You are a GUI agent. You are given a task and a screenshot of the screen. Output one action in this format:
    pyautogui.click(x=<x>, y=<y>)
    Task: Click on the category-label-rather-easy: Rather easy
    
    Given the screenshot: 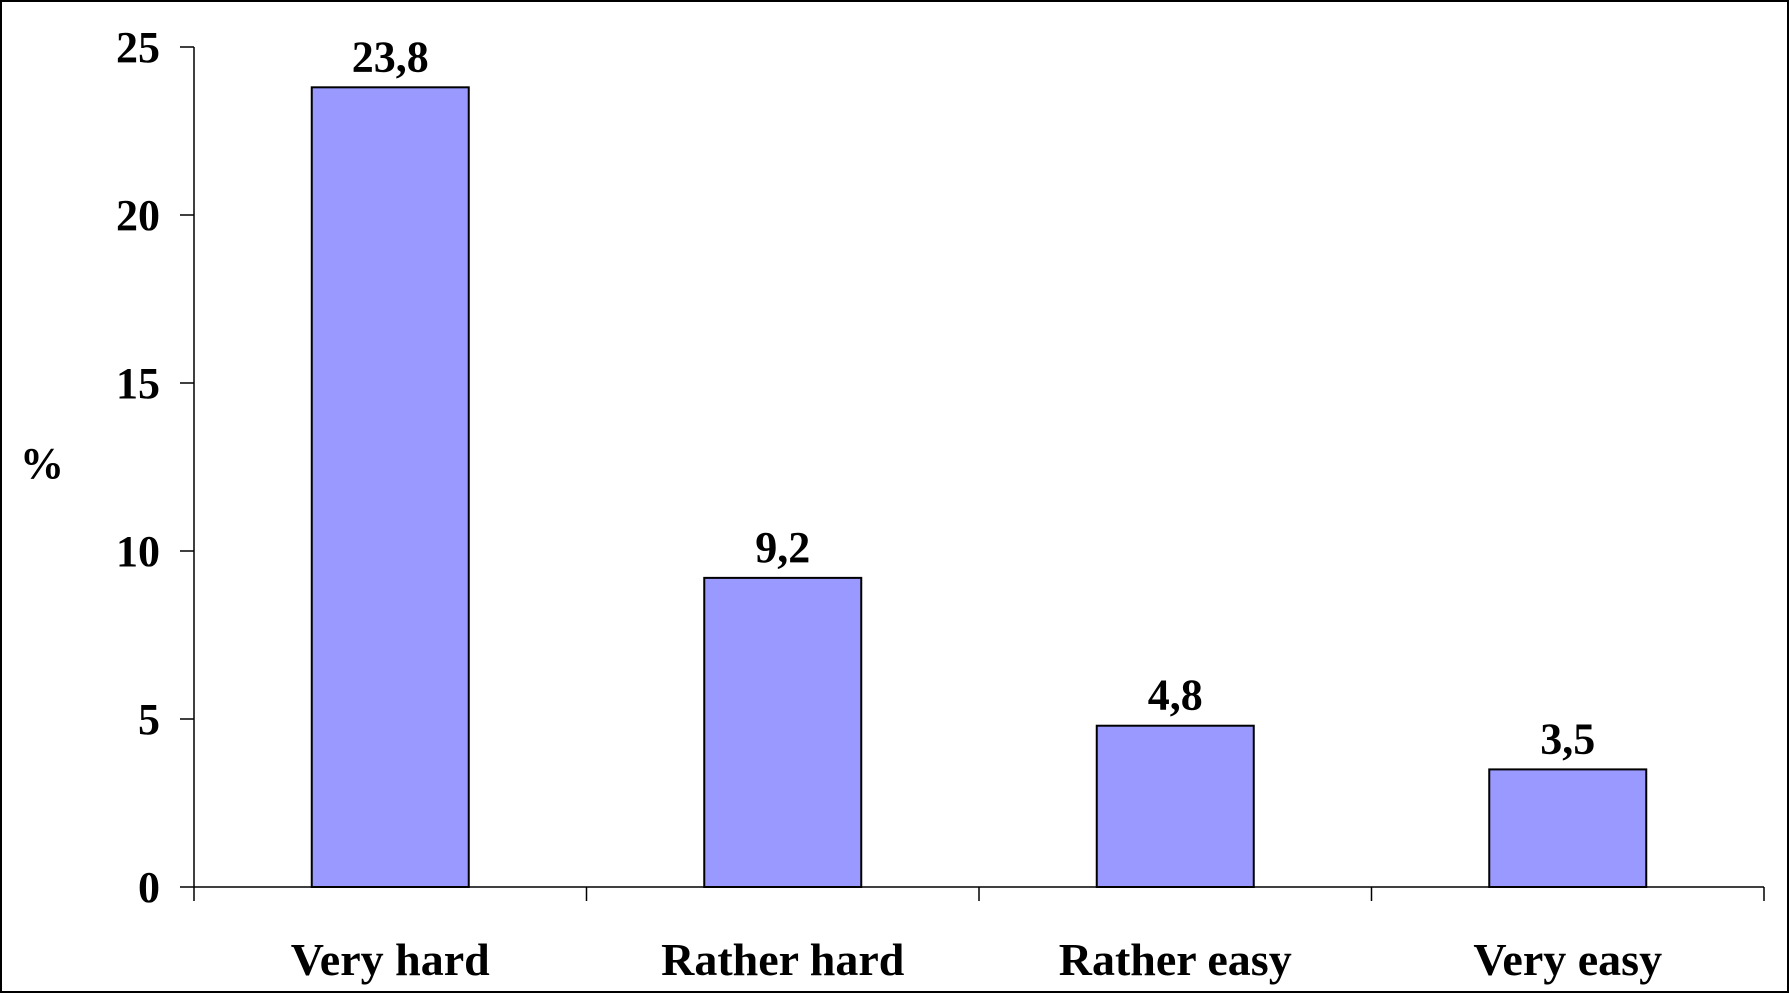 What is the action you would take?
    pyautogui.click(x=1175, y=959)
    